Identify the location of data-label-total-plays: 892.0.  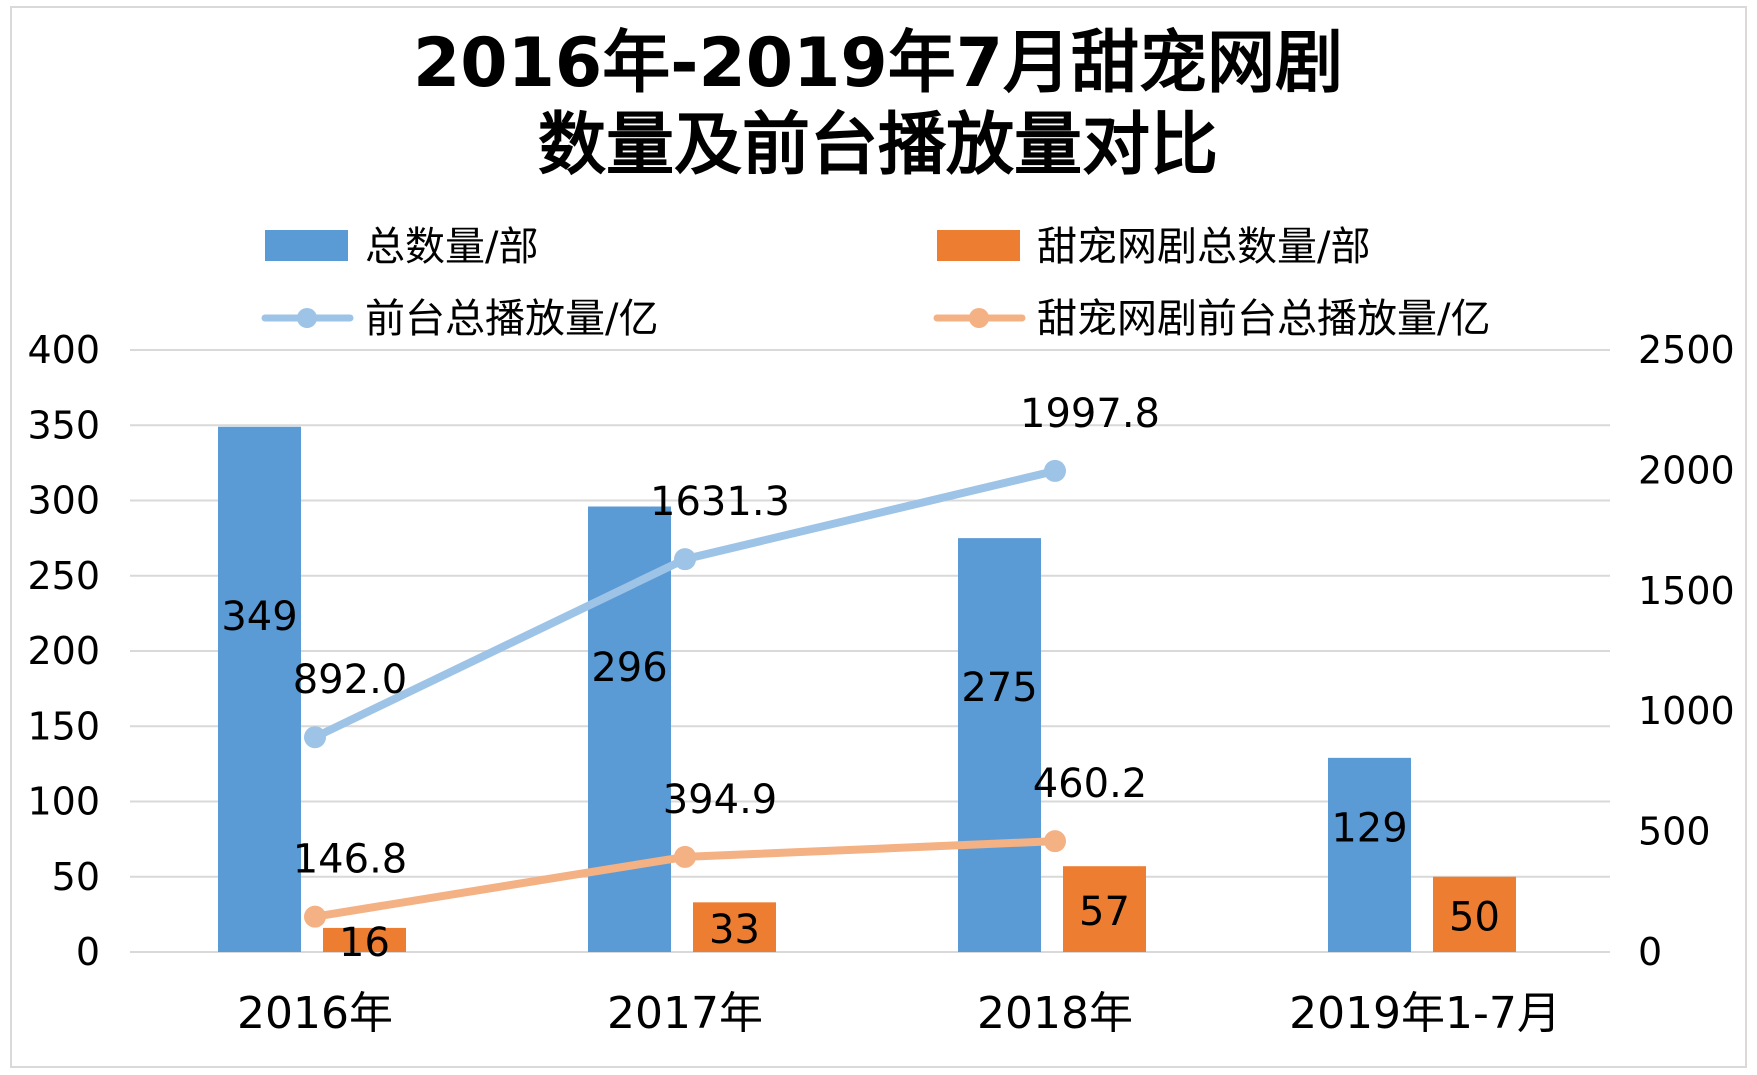
(350, 680).